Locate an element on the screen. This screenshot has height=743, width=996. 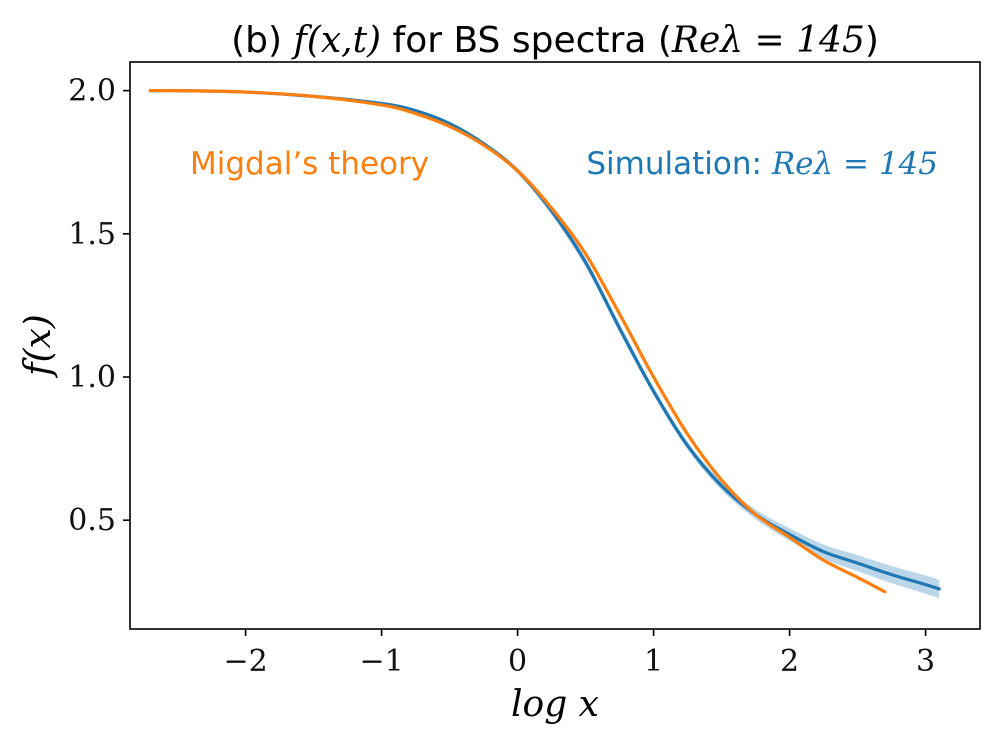
simulation-annotation-math: Reλ = 145 is located at coordinates (854, 164).